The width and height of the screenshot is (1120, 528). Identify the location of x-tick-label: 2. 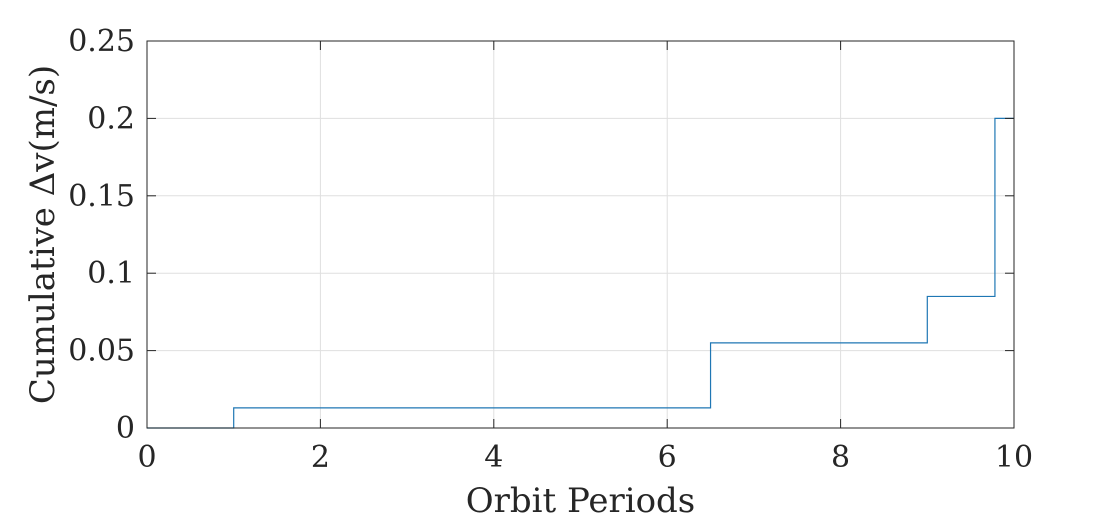
(320, 457).